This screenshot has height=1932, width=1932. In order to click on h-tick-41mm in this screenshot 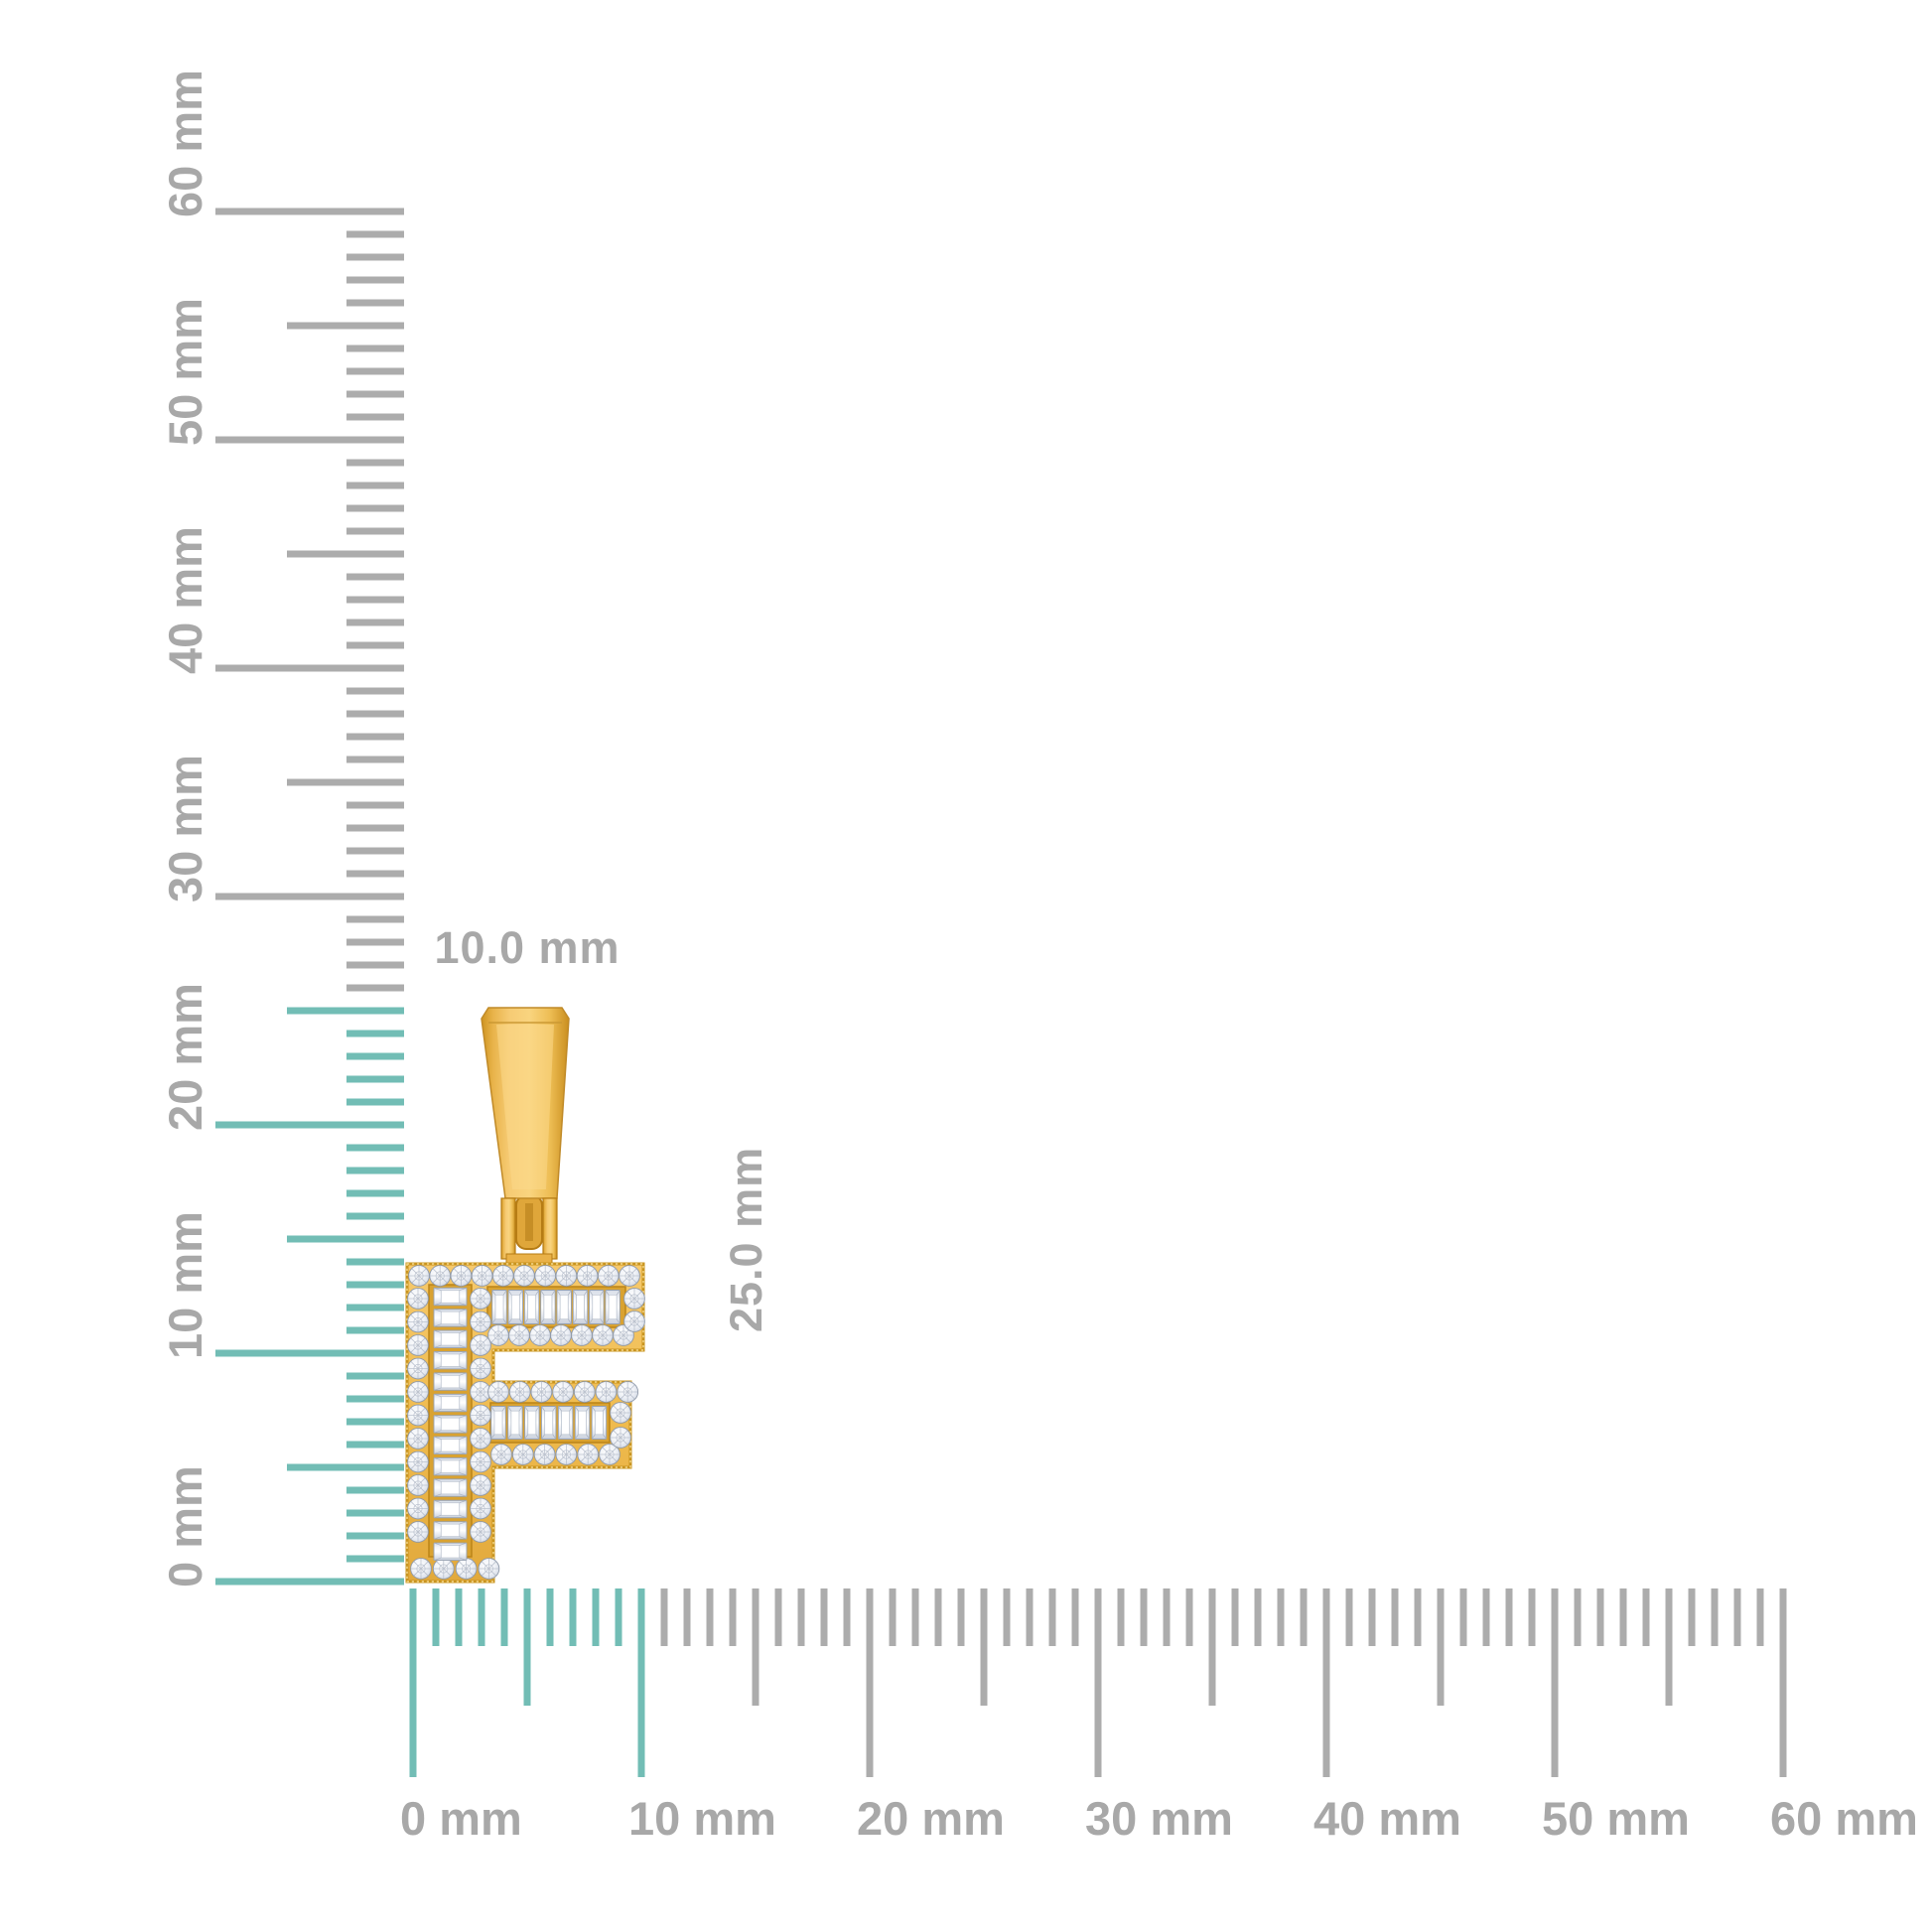, I will do `click(1349, 1617)`.